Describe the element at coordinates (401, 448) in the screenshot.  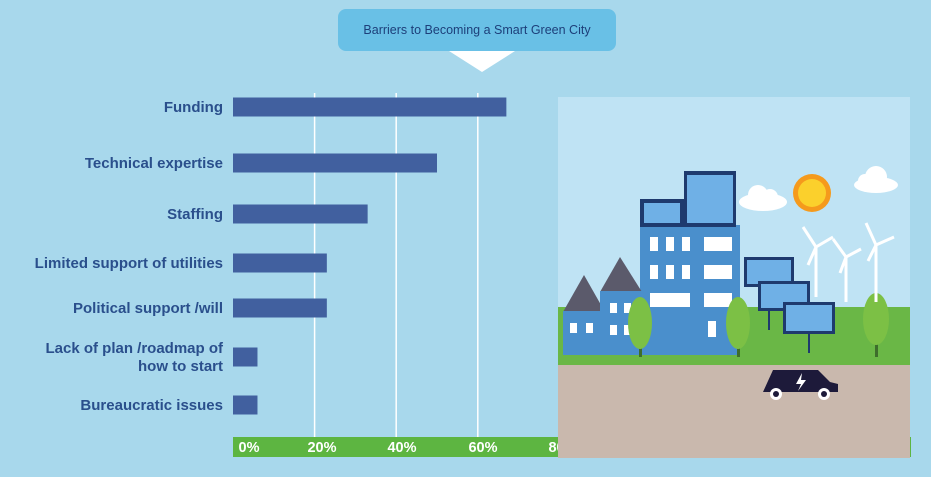
I see `x-tick-label: 40%` at that location.